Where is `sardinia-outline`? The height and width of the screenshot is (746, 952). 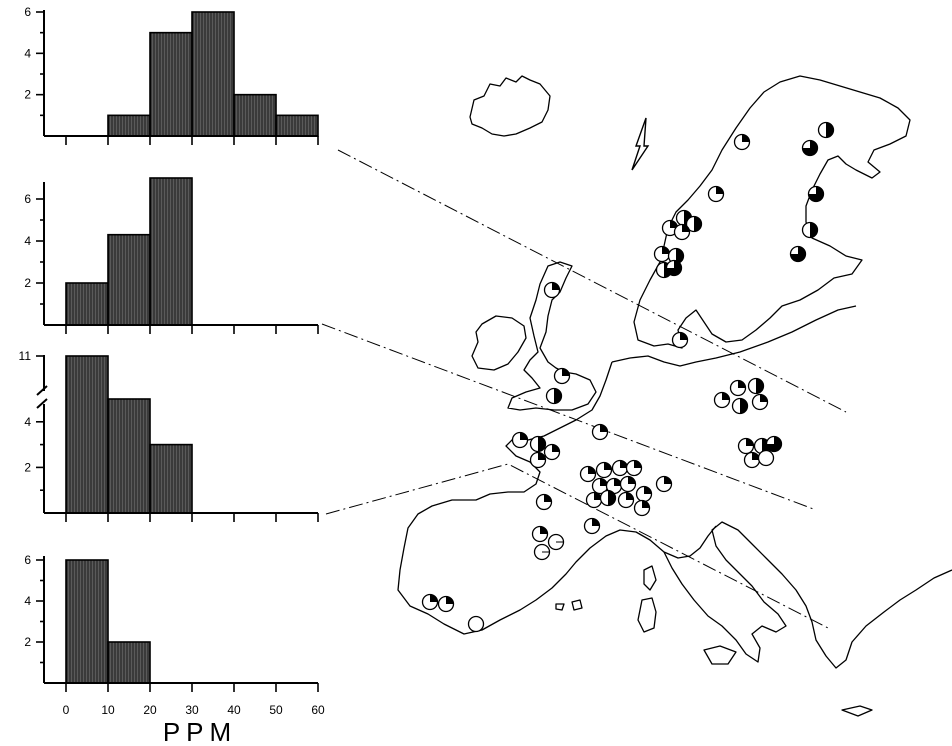
sardinia-outline is located at coordinates (647, 615).